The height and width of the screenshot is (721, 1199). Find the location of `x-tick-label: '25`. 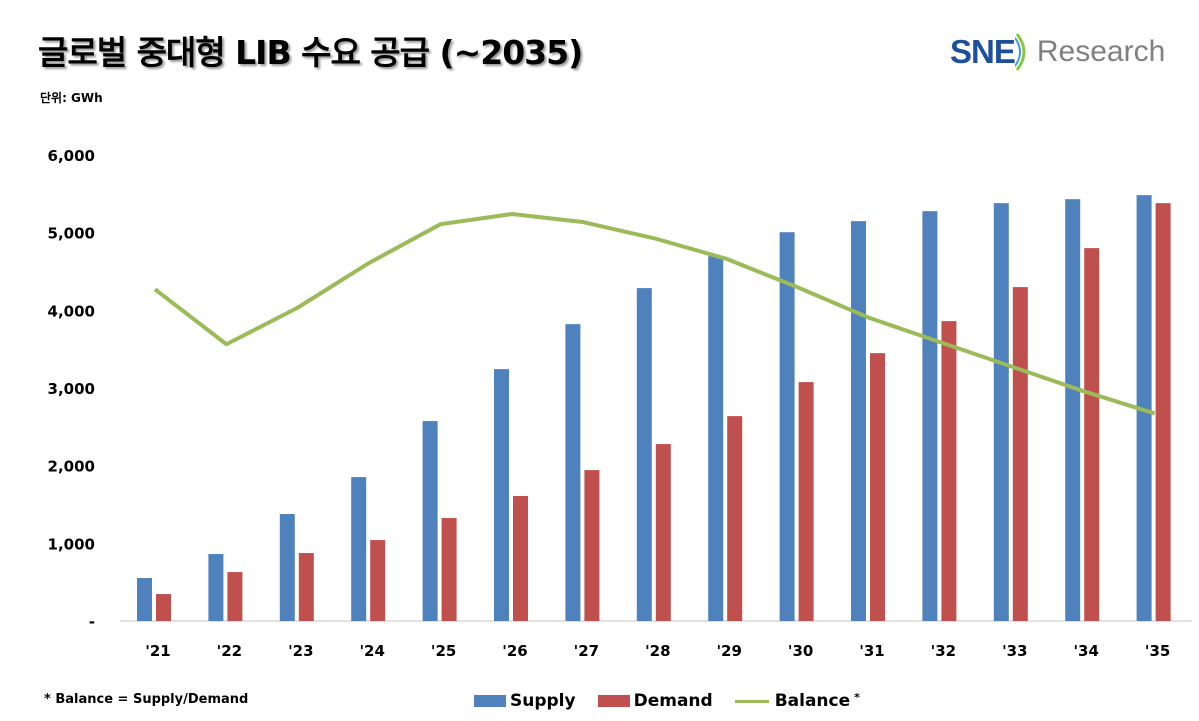

x-tick-label: '25 is located at coordinates (443, 651).